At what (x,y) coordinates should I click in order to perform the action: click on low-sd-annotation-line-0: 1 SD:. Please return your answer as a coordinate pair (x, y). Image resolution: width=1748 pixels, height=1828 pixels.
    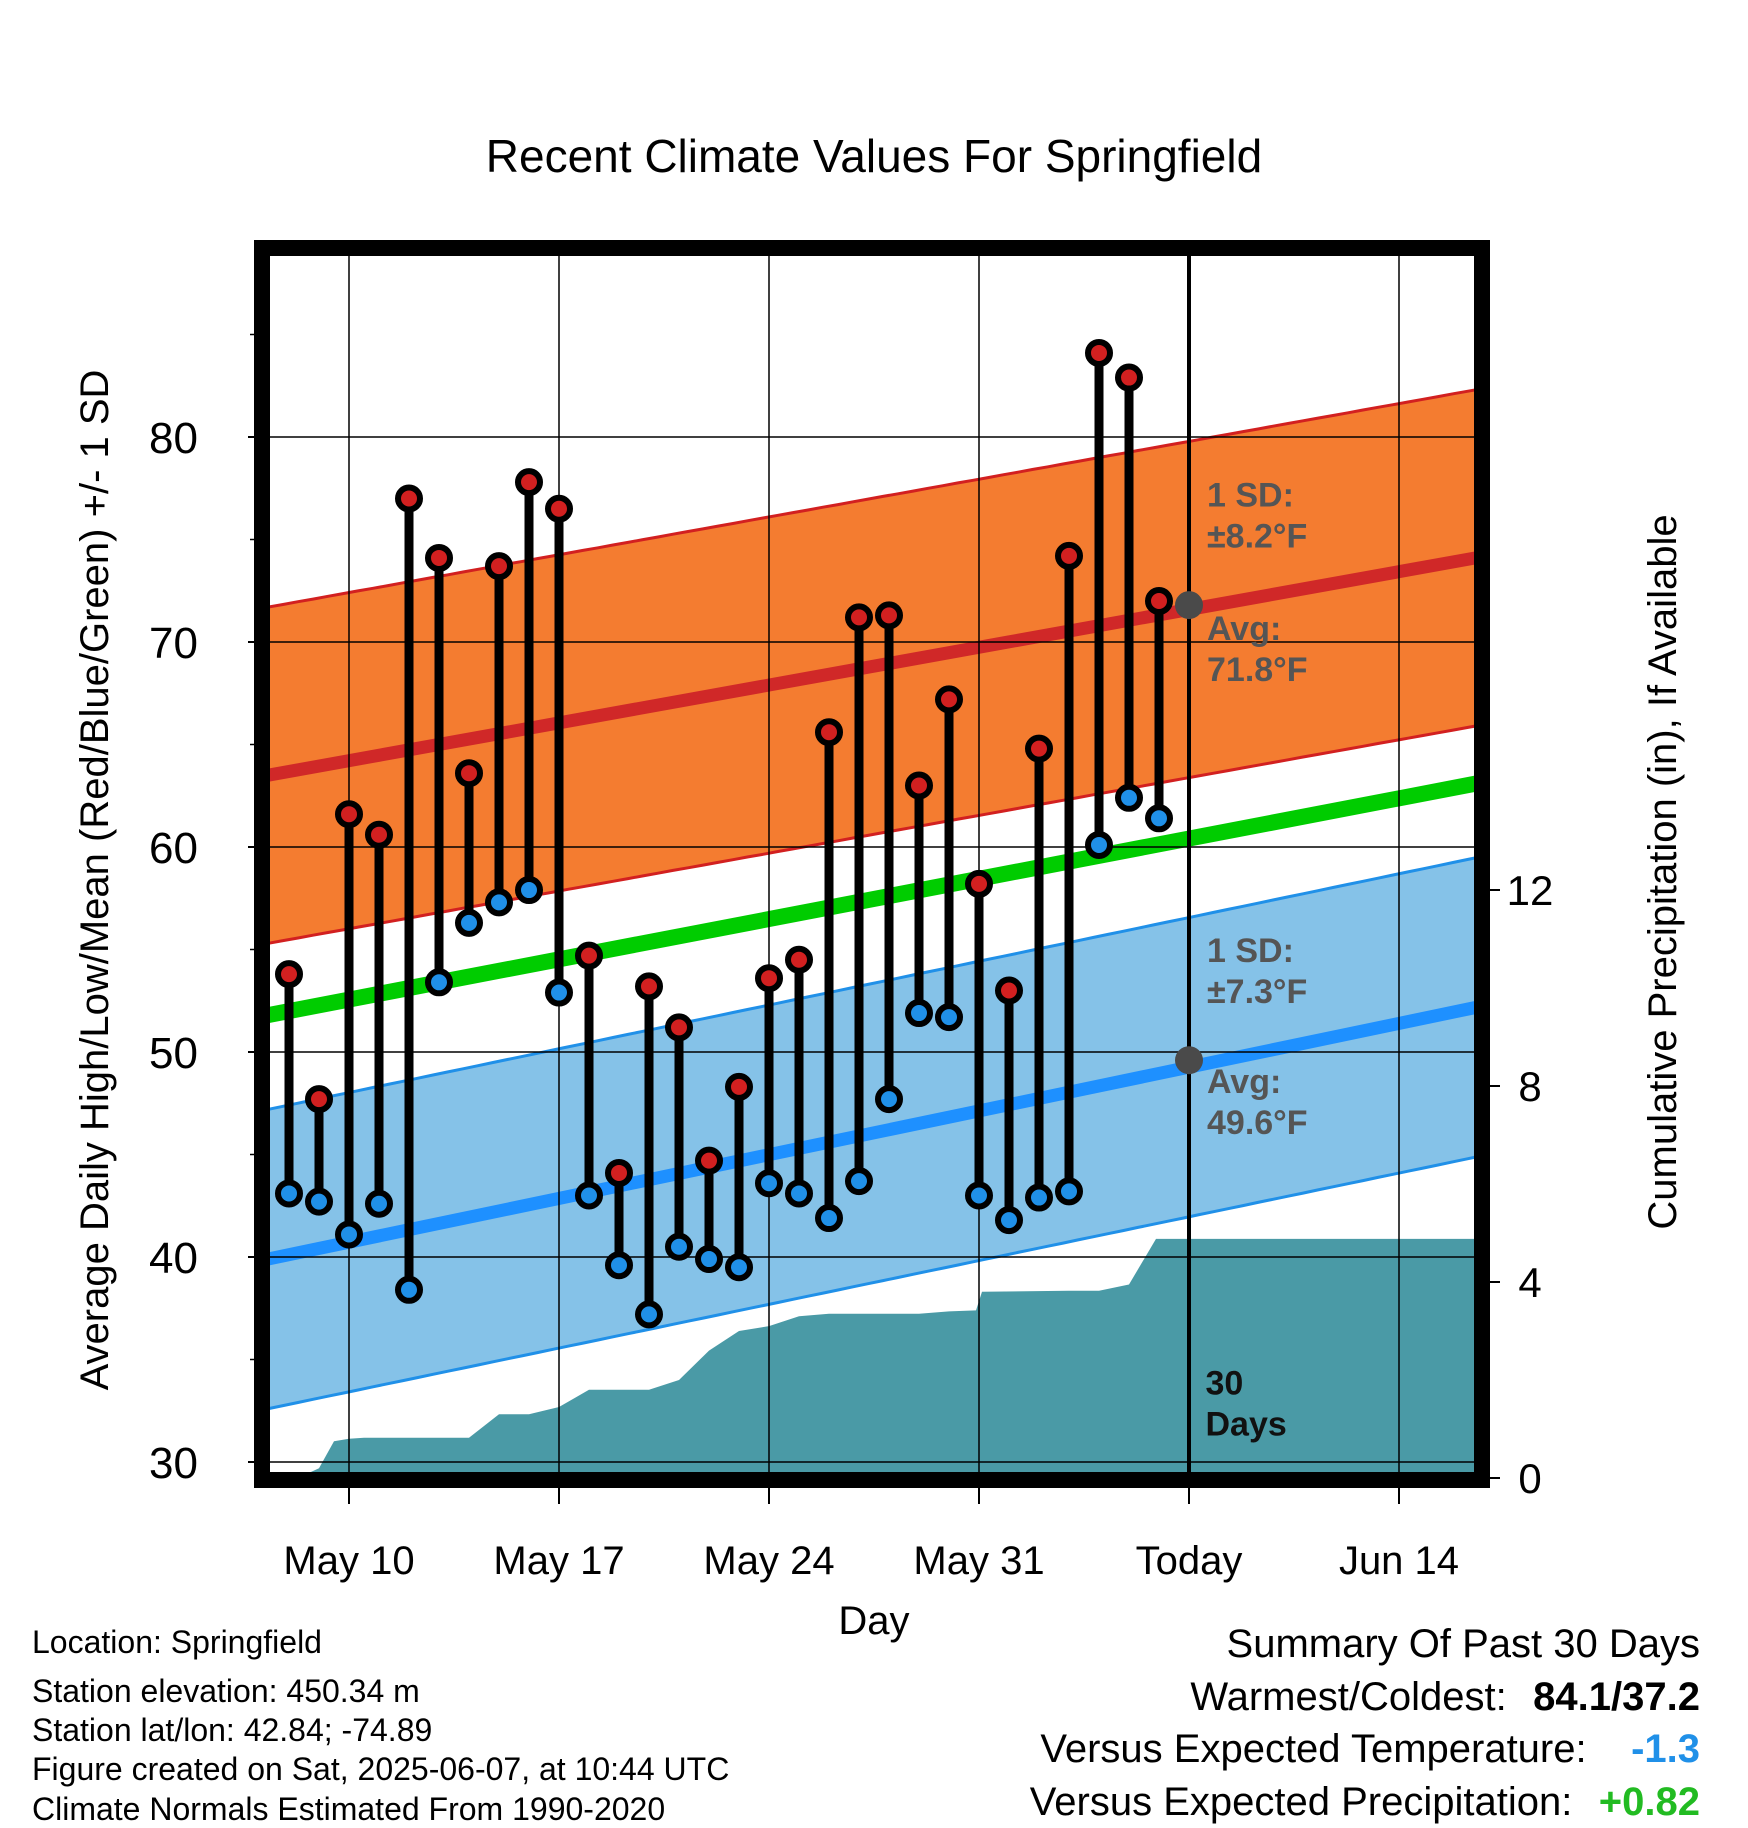
    Looking at the image, I should click on (1250, 951).